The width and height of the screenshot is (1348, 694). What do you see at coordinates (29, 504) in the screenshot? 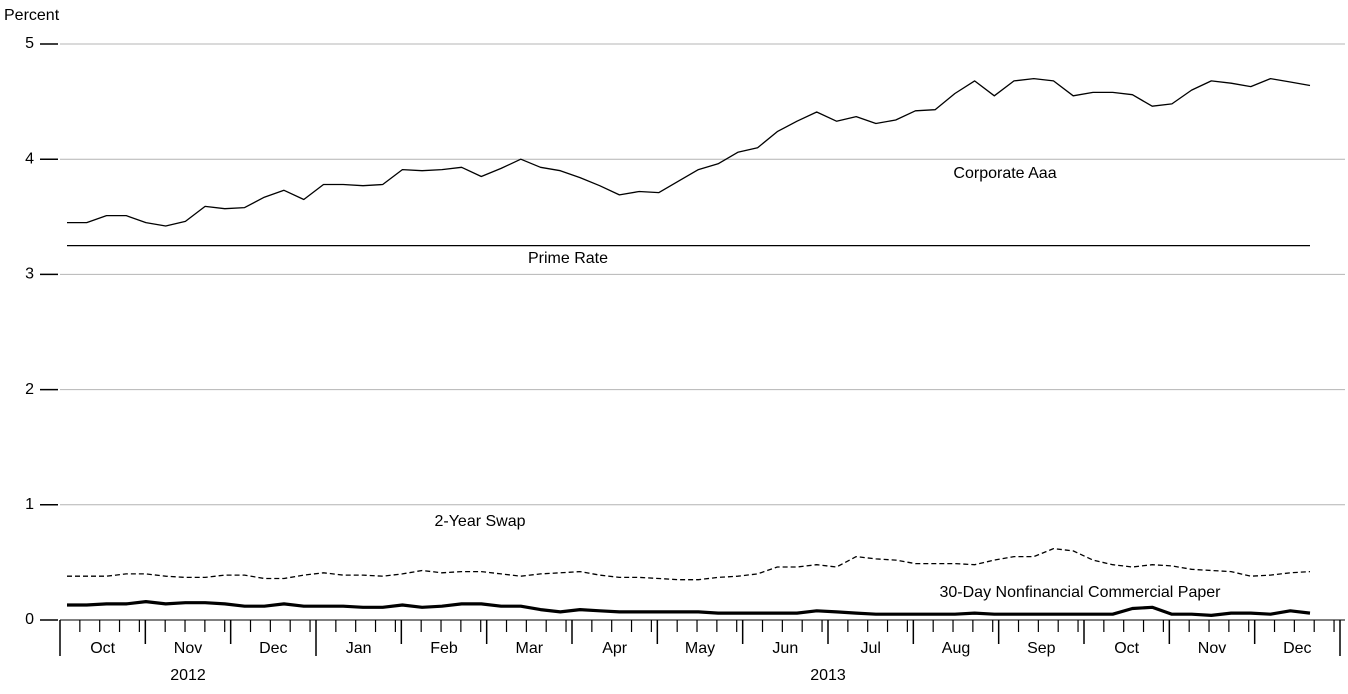
I see `y-tick-label: 1` at bounding box center [29, 504].